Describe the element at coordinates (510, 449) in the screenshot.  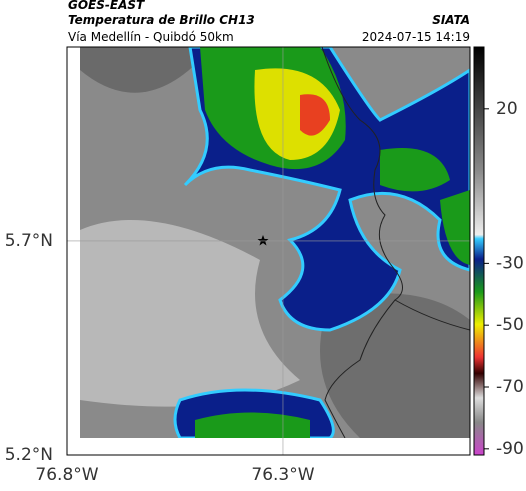
I see `colorbar-tick-label: -90` at that location.